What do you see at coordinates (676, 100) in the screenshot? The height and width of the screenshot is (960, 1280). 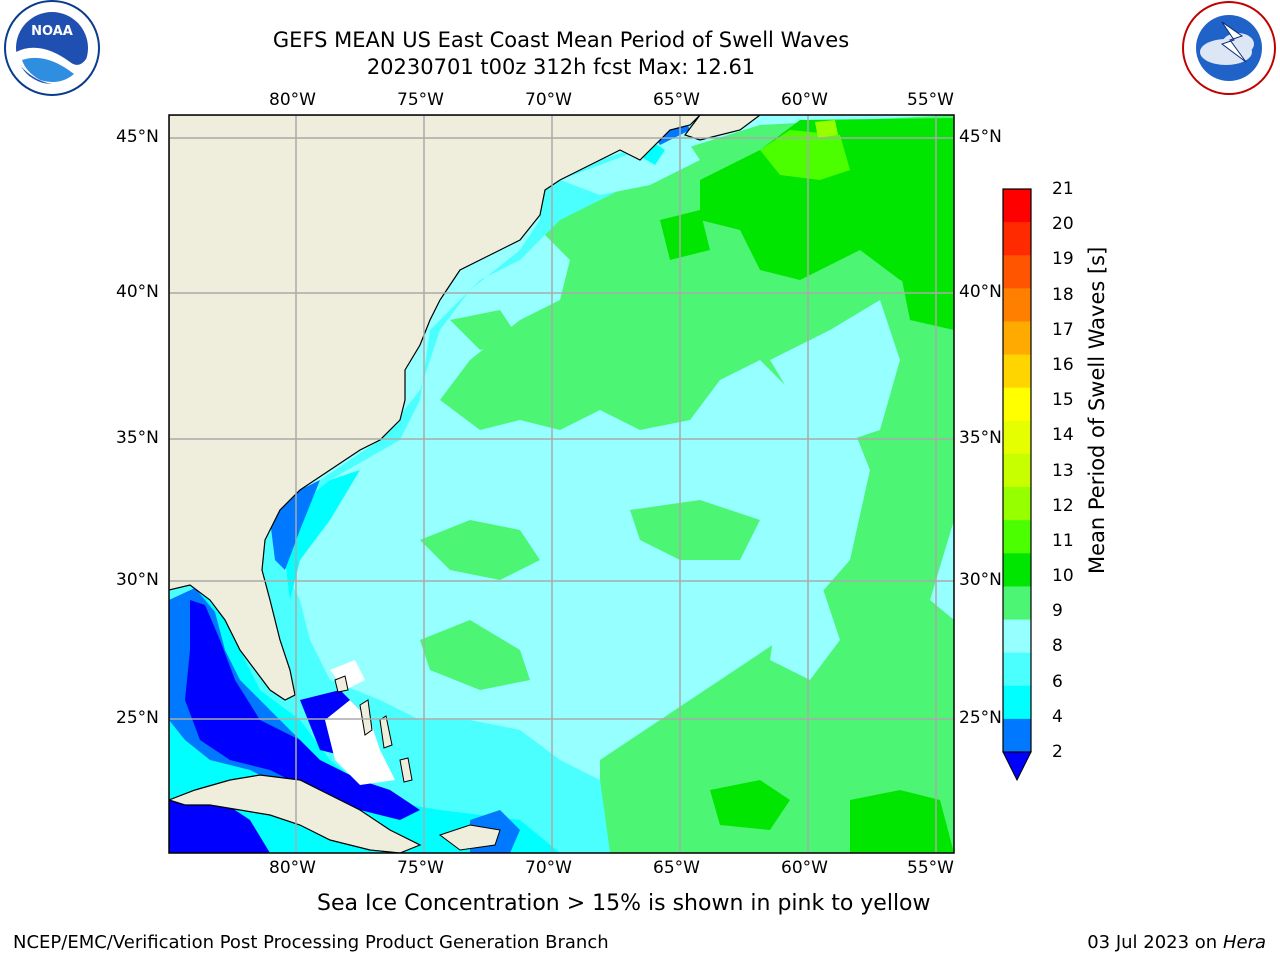 I see `lon-label-top: 65°W` at bounding box center [676, 100].